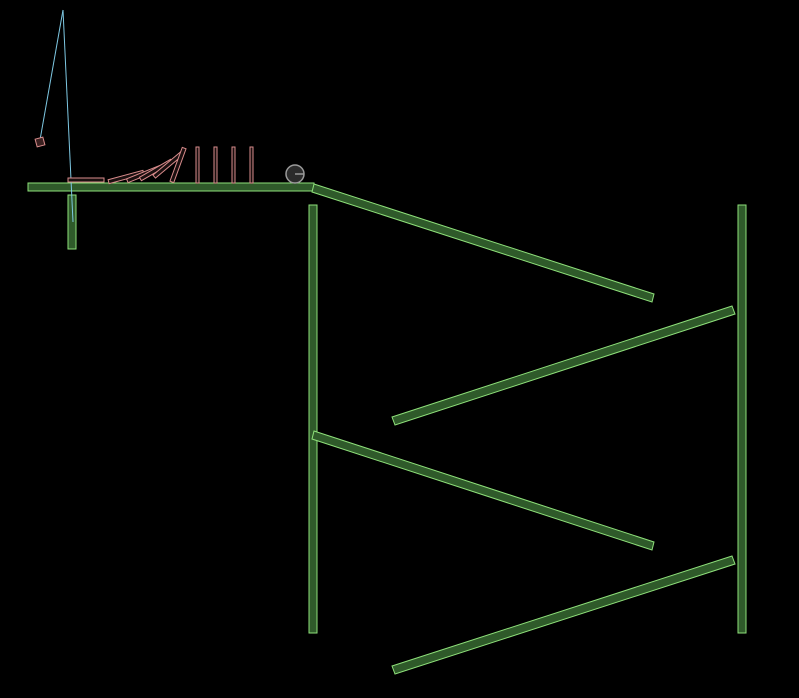  I want to click on dominoes, so click(160, 165).